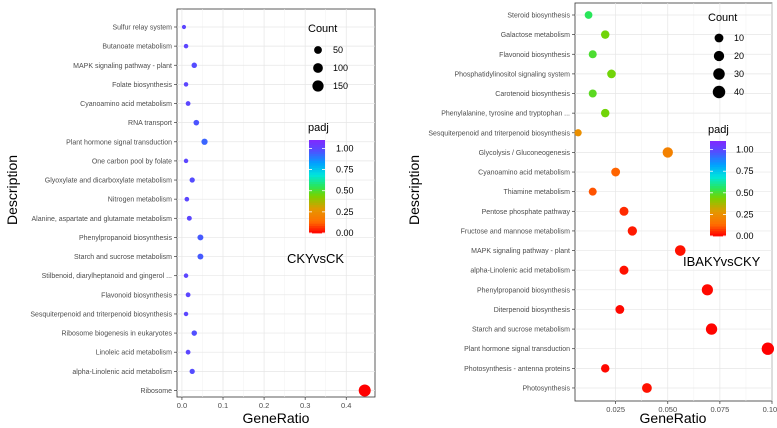 The height and width of the screenshot is (428, 777). Describe the element at coordinates (538, 16) in the screenshot. I see `category-label: Steroid biosynthesis` at that location.